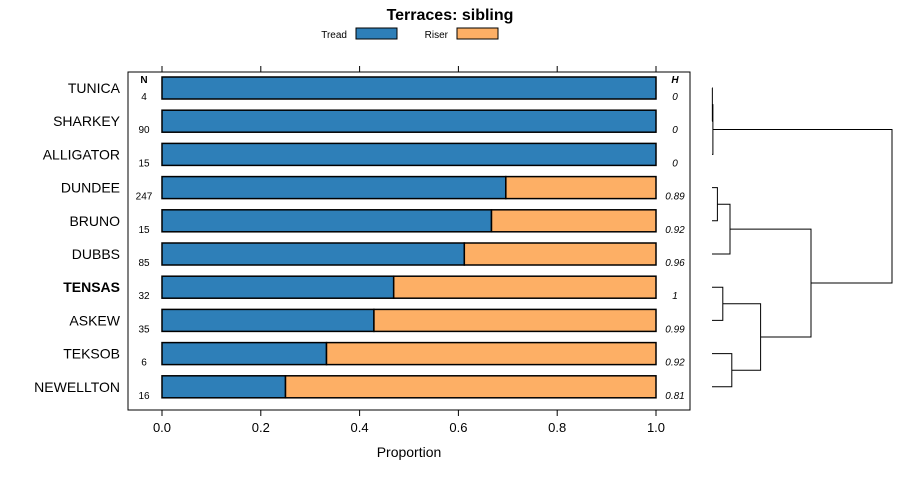 This screenshot has width=900, height=480. What do you see at coordinates (409, 88) in the screenshot?
I see `bar-tread-tunica` at bounding box center [409, 88].